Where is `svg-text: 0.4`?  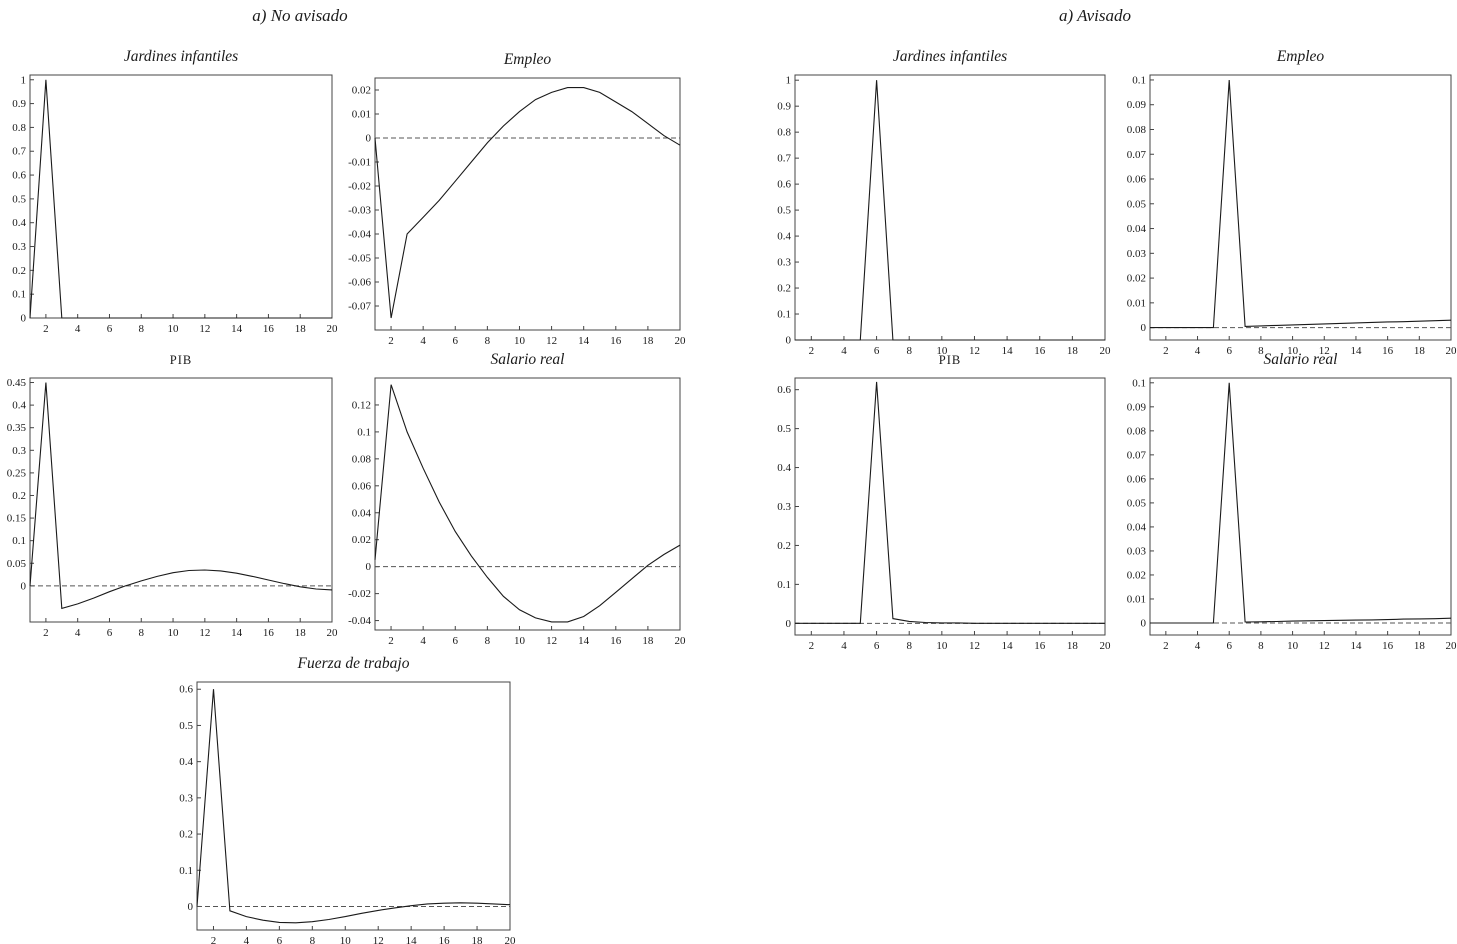
svg-text: 0.4 is located at coordinates (186, 762).